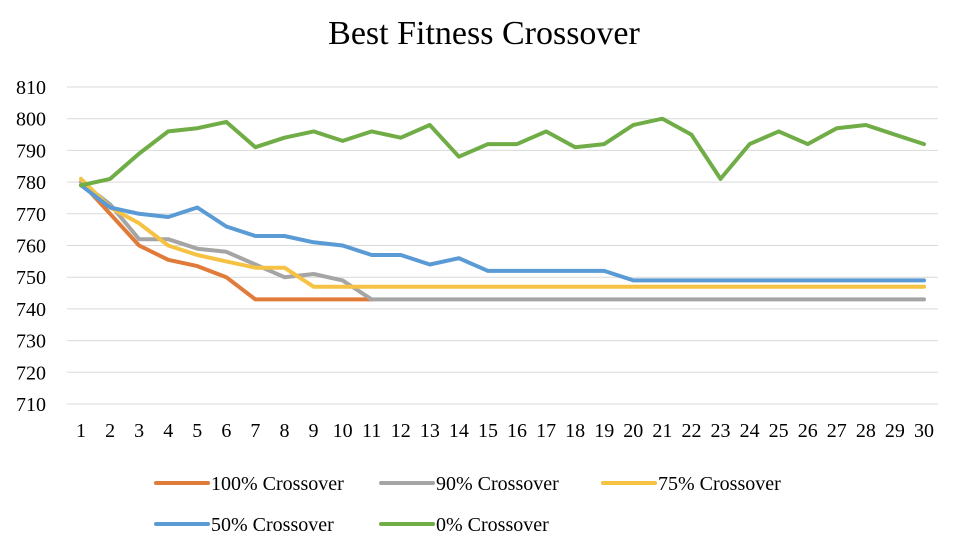 The image size is (964, 548). I want to click on x-tick-label: 19, so click(604, 431).